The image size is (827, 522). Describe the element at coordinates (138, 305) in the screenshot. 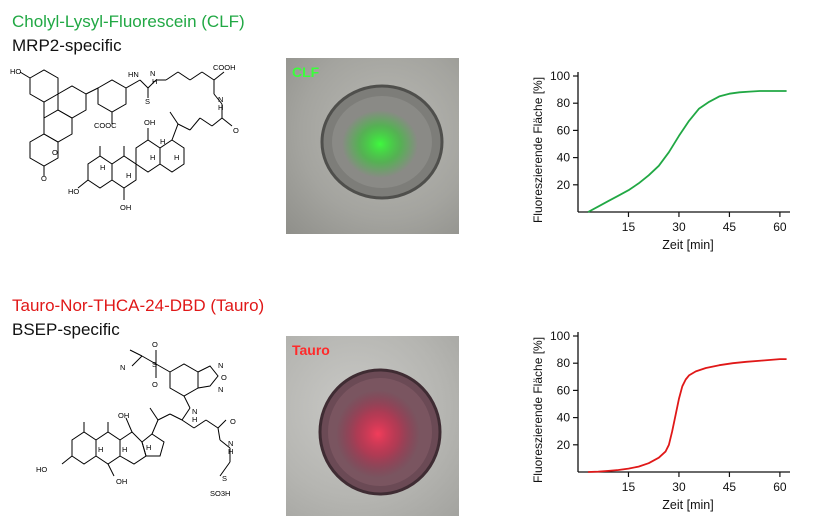

I see `panel-2-title: Tauro-Nor-THCA-24-DBD (Tauro)` at that location.